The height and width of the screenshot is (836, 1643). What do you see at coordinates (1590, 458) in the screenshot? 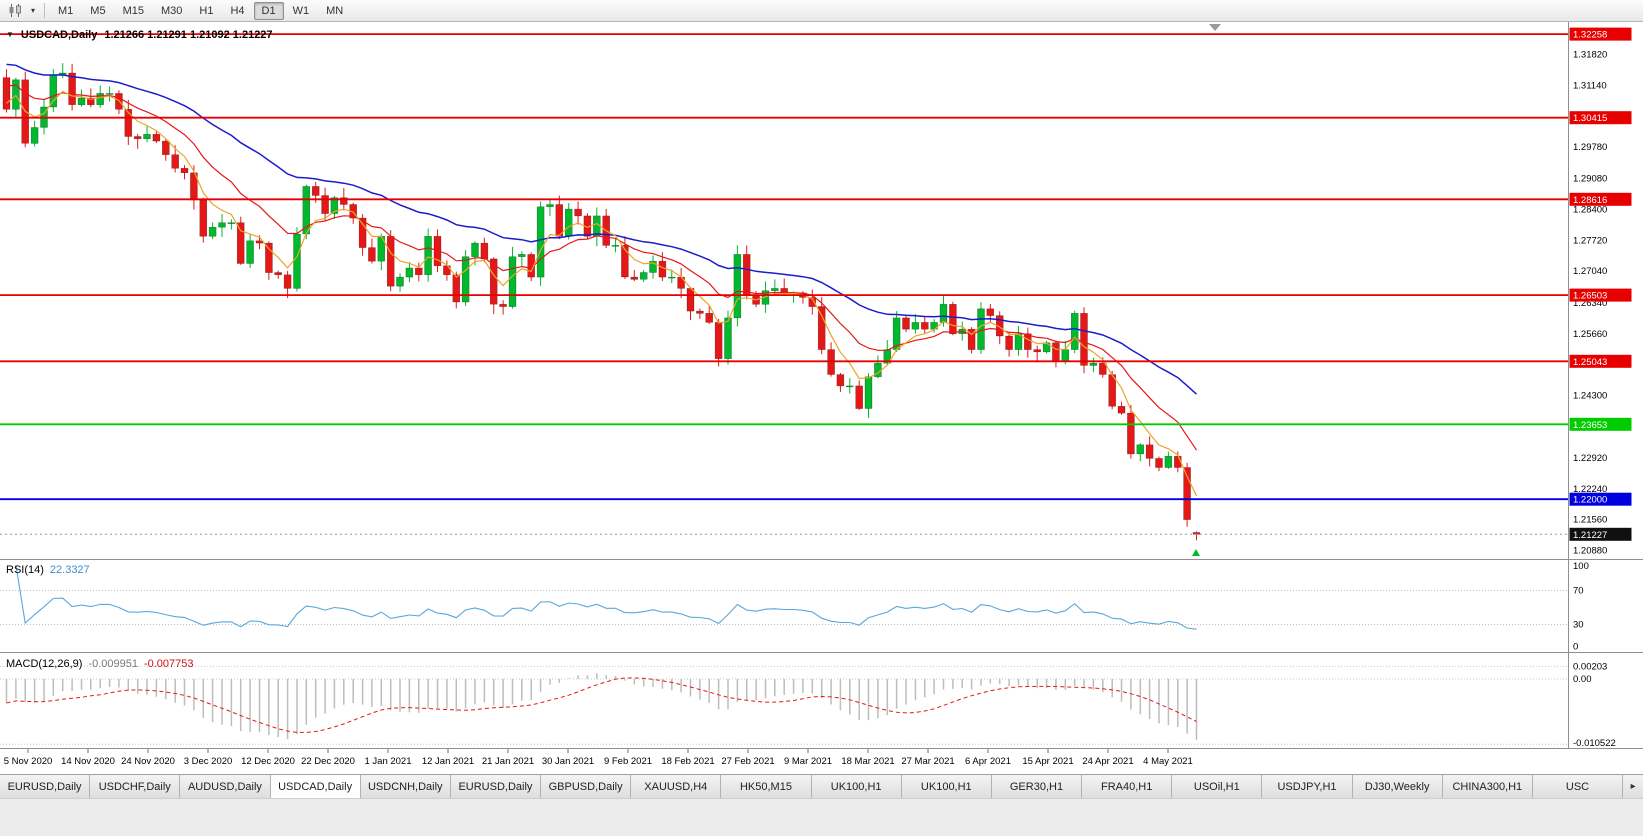
I see `price-axis-tick: 1.22920` at bounding box center [1590, 458].